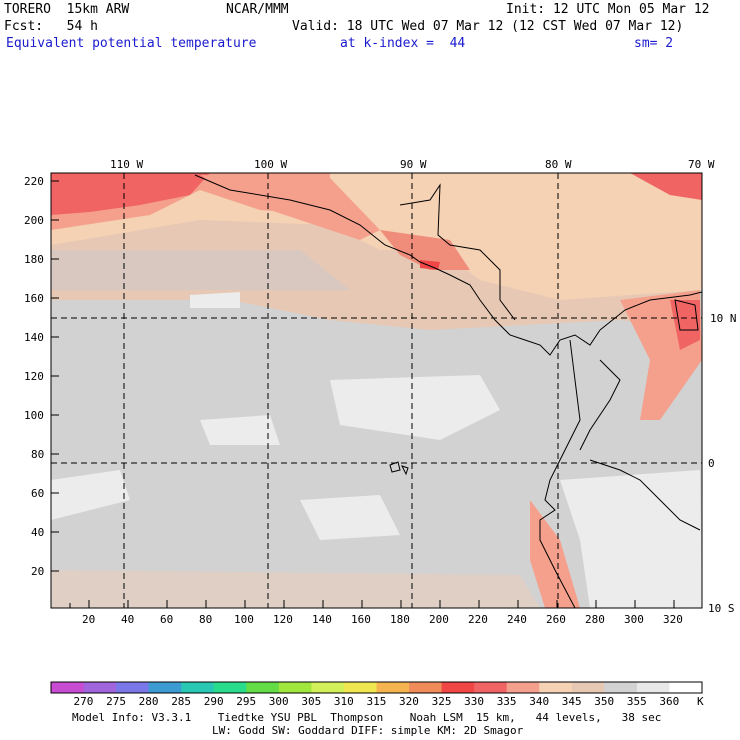 Image resolution: width=740 pixels, height=740 pixels. Describe the element at coordinates (506, 701) in the screenshot. I see `colorbar-label: 335` at that location.